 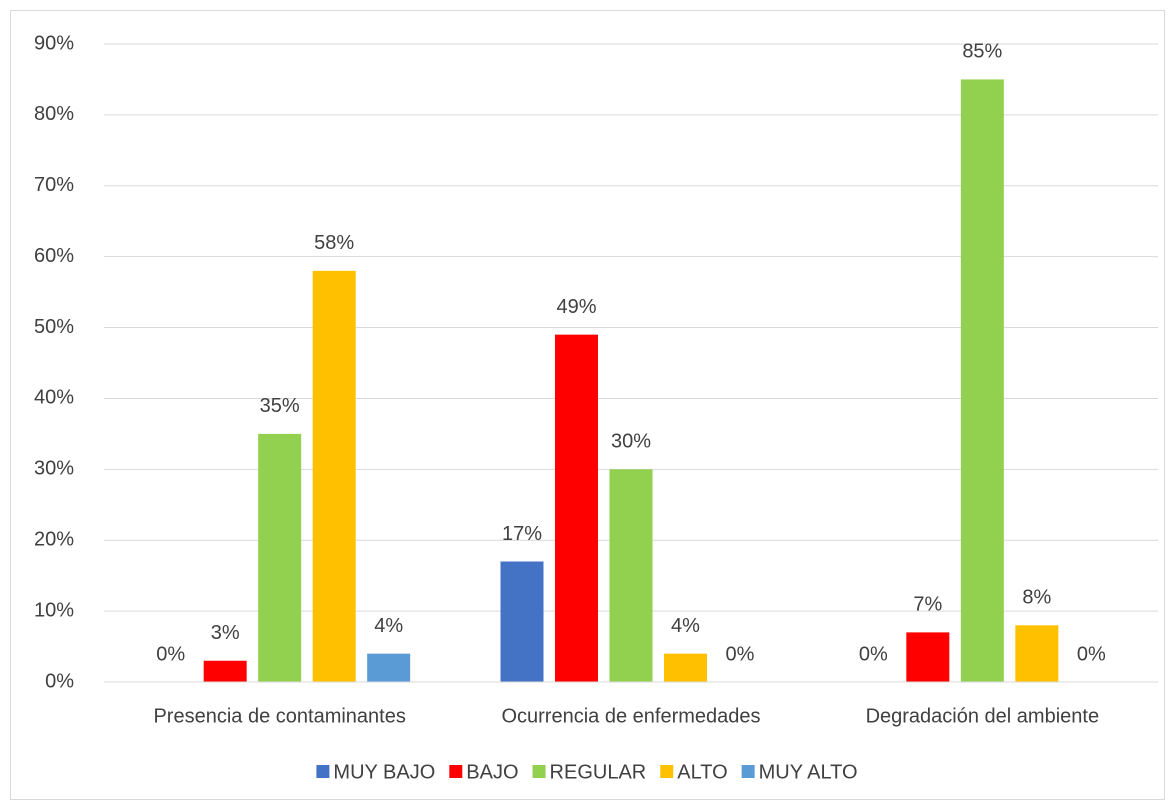 What do you see at coordinates (54, 610) in the screenshot?
I see `y-tick-label: 10%` at bounding box center [54, 610].